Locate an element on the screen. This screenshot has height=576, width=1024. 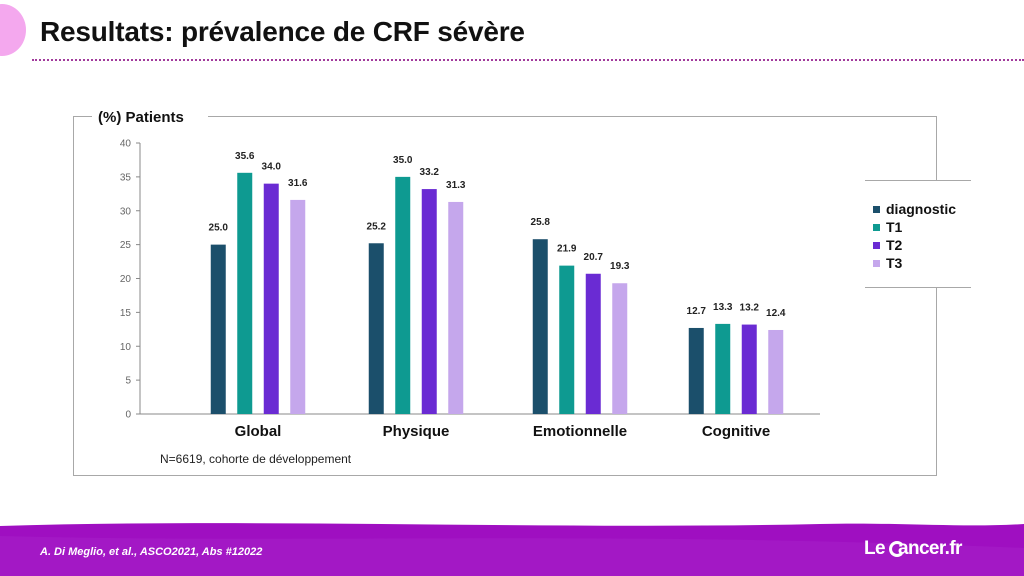
bar-t3-cognitive is located at coordinates (776, 371).